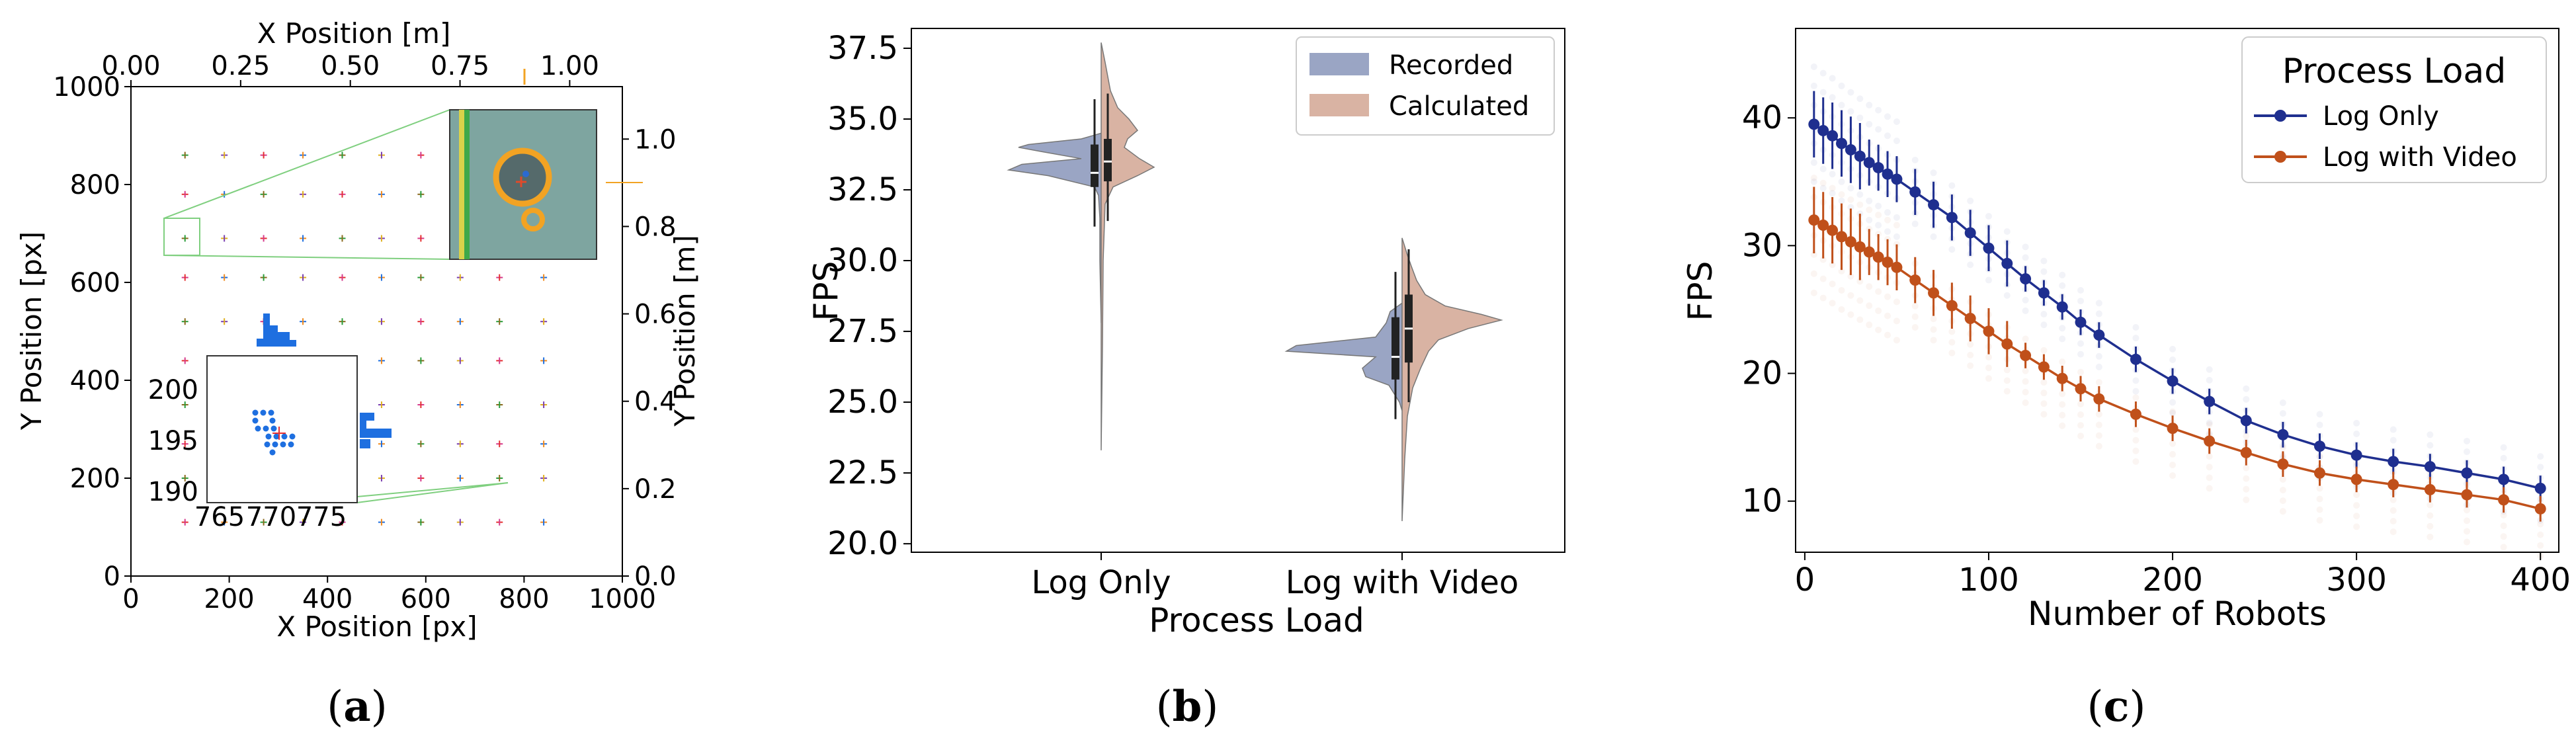 The image size is (2576, 748). I want to click on caption-a: (a), so click(357, 706).